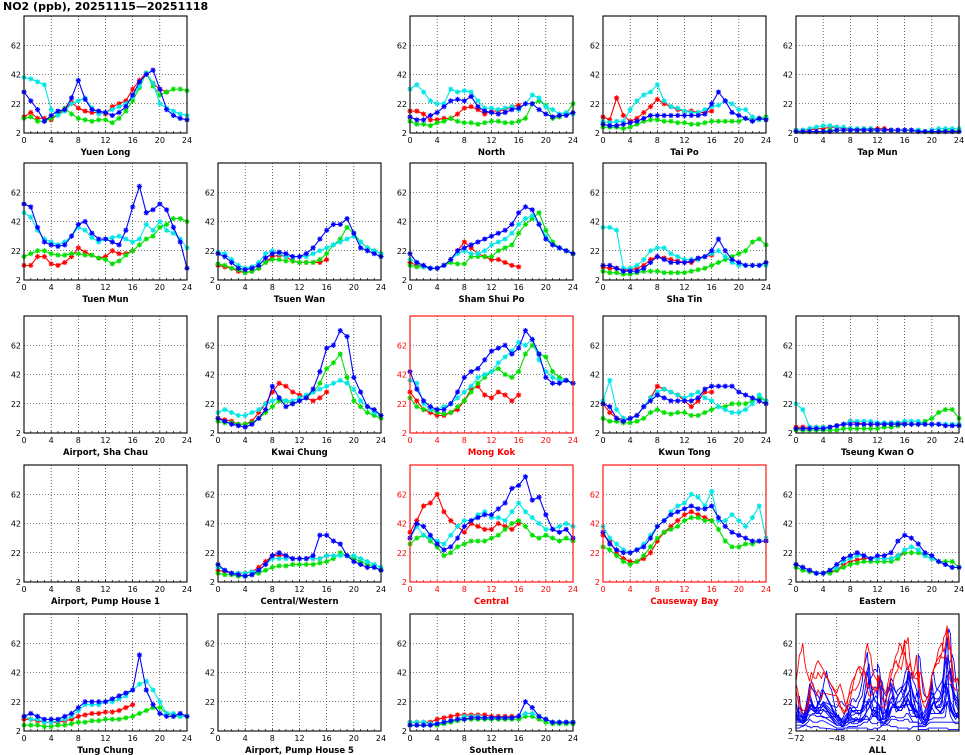  Describe the element at coordinates (402, 494) in the screenshot. I see `y-tick-label: 62` at that location.